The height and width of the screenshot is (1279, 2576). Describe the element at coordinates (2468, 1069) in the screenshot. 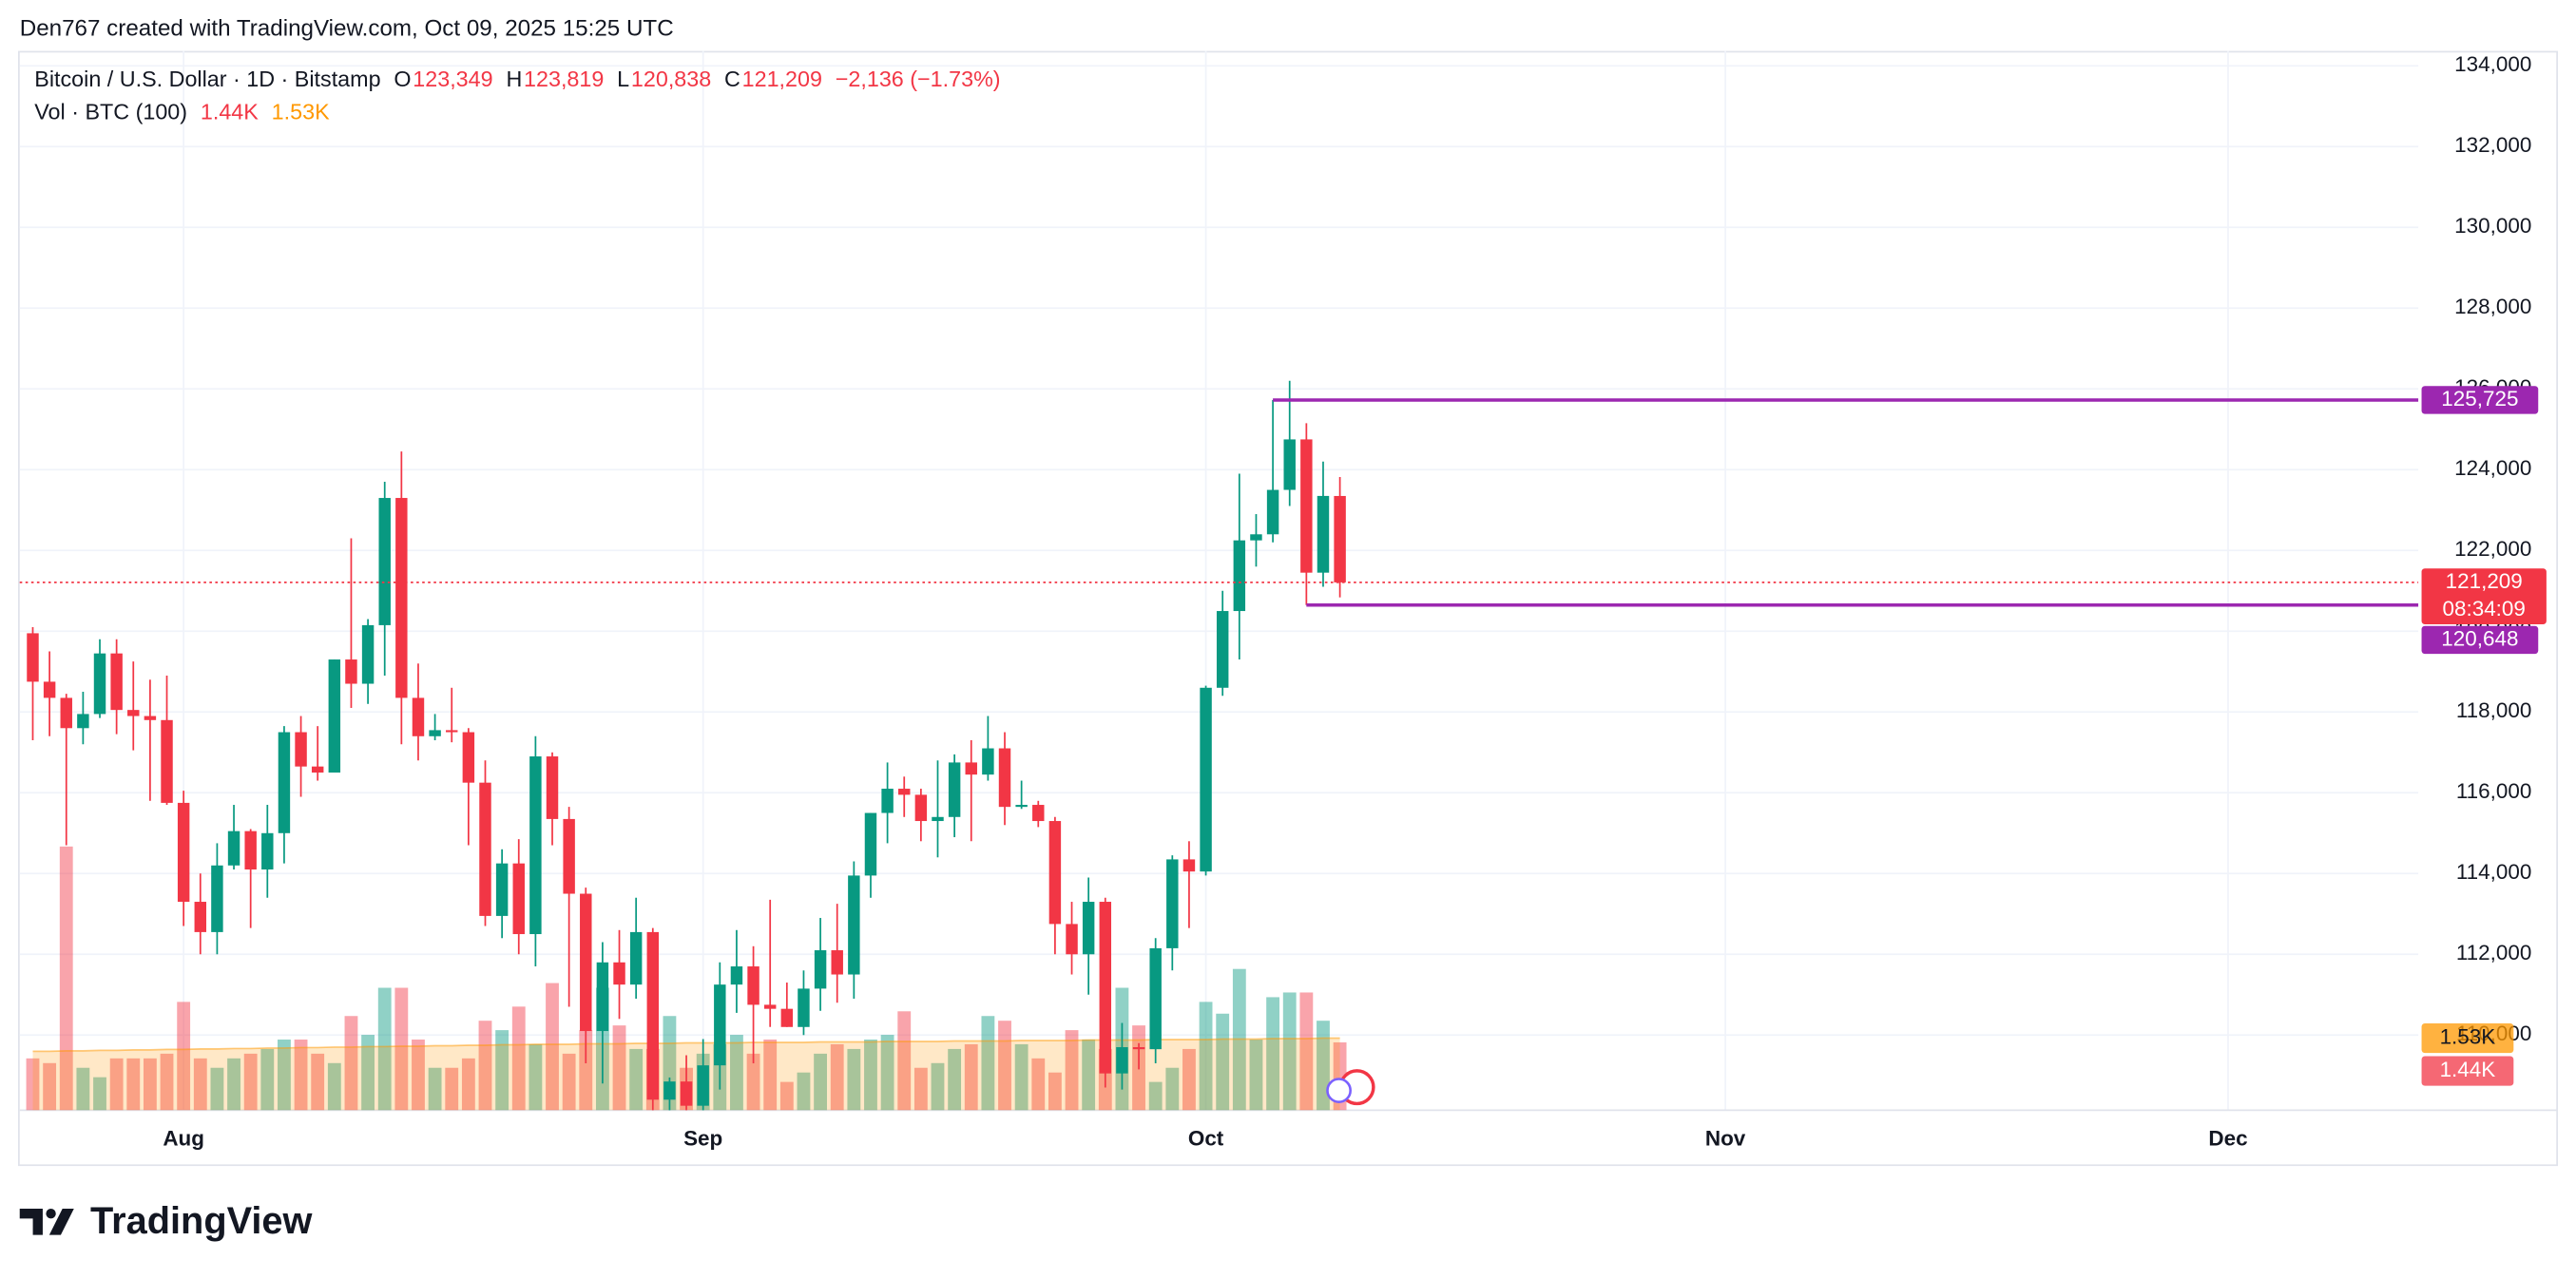

I see `volume-value-label: 1.44K` at that location.